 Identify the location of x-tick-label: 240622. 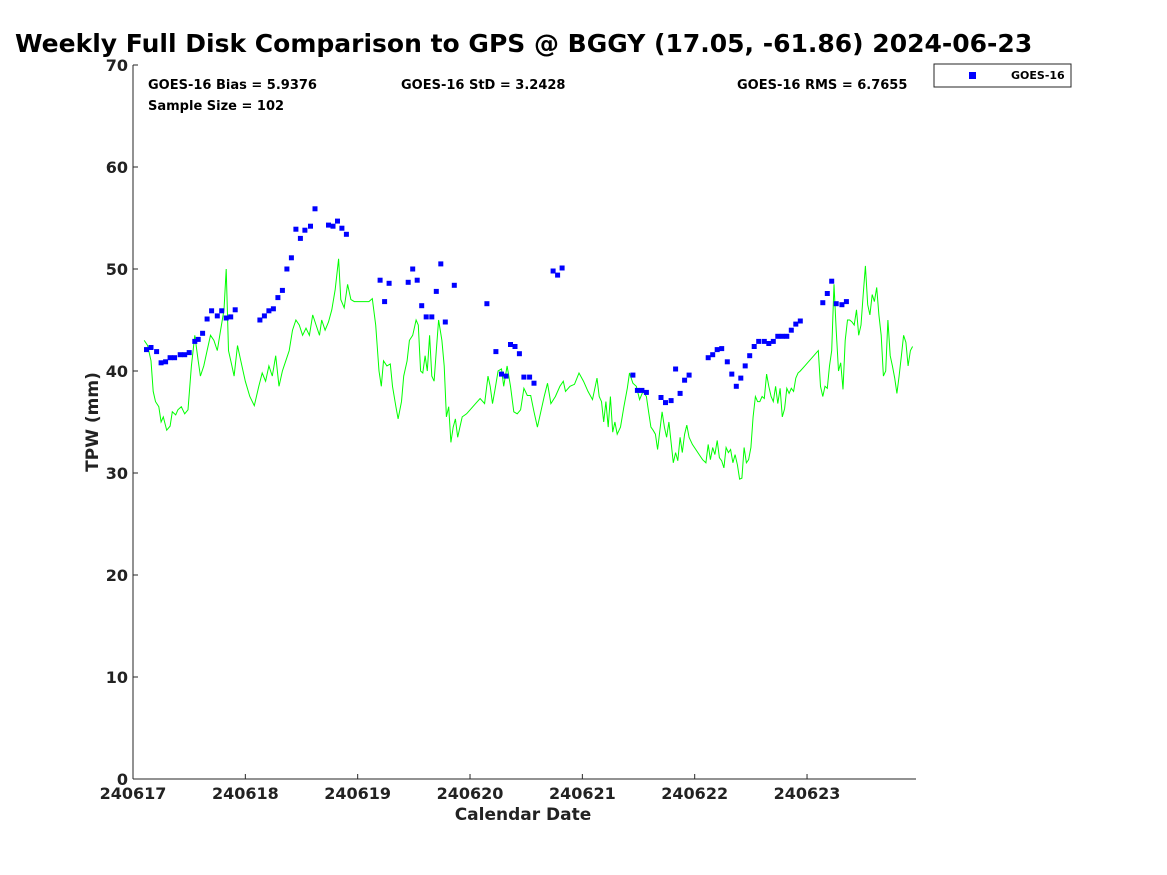
(694, 793).